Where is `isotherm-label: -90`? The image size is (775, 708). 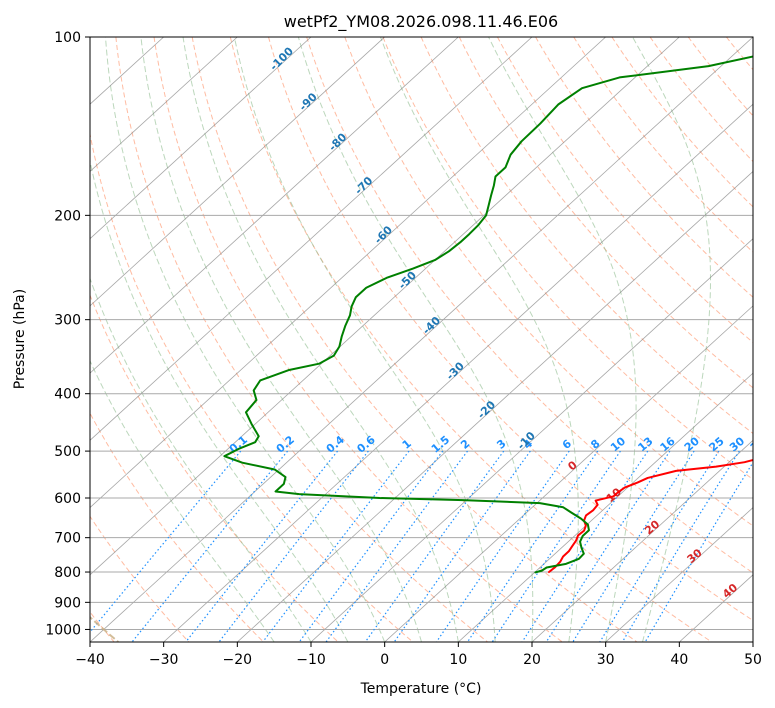 isotherm-label: -90 is located at coordinates (308, 101).